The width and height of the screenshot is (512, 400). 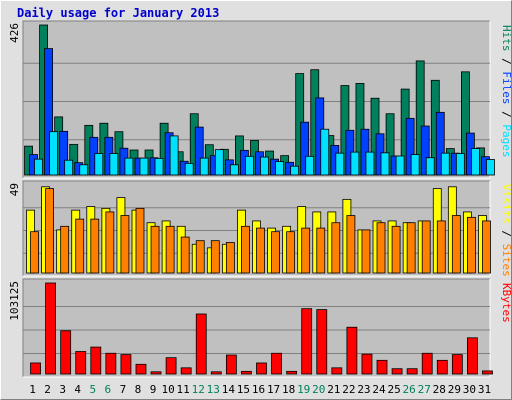 What do you see at coordinates (14, 301) in the screenshot?
I see `y-max-label-bottom: 103125` at bounding box center [14, 301].